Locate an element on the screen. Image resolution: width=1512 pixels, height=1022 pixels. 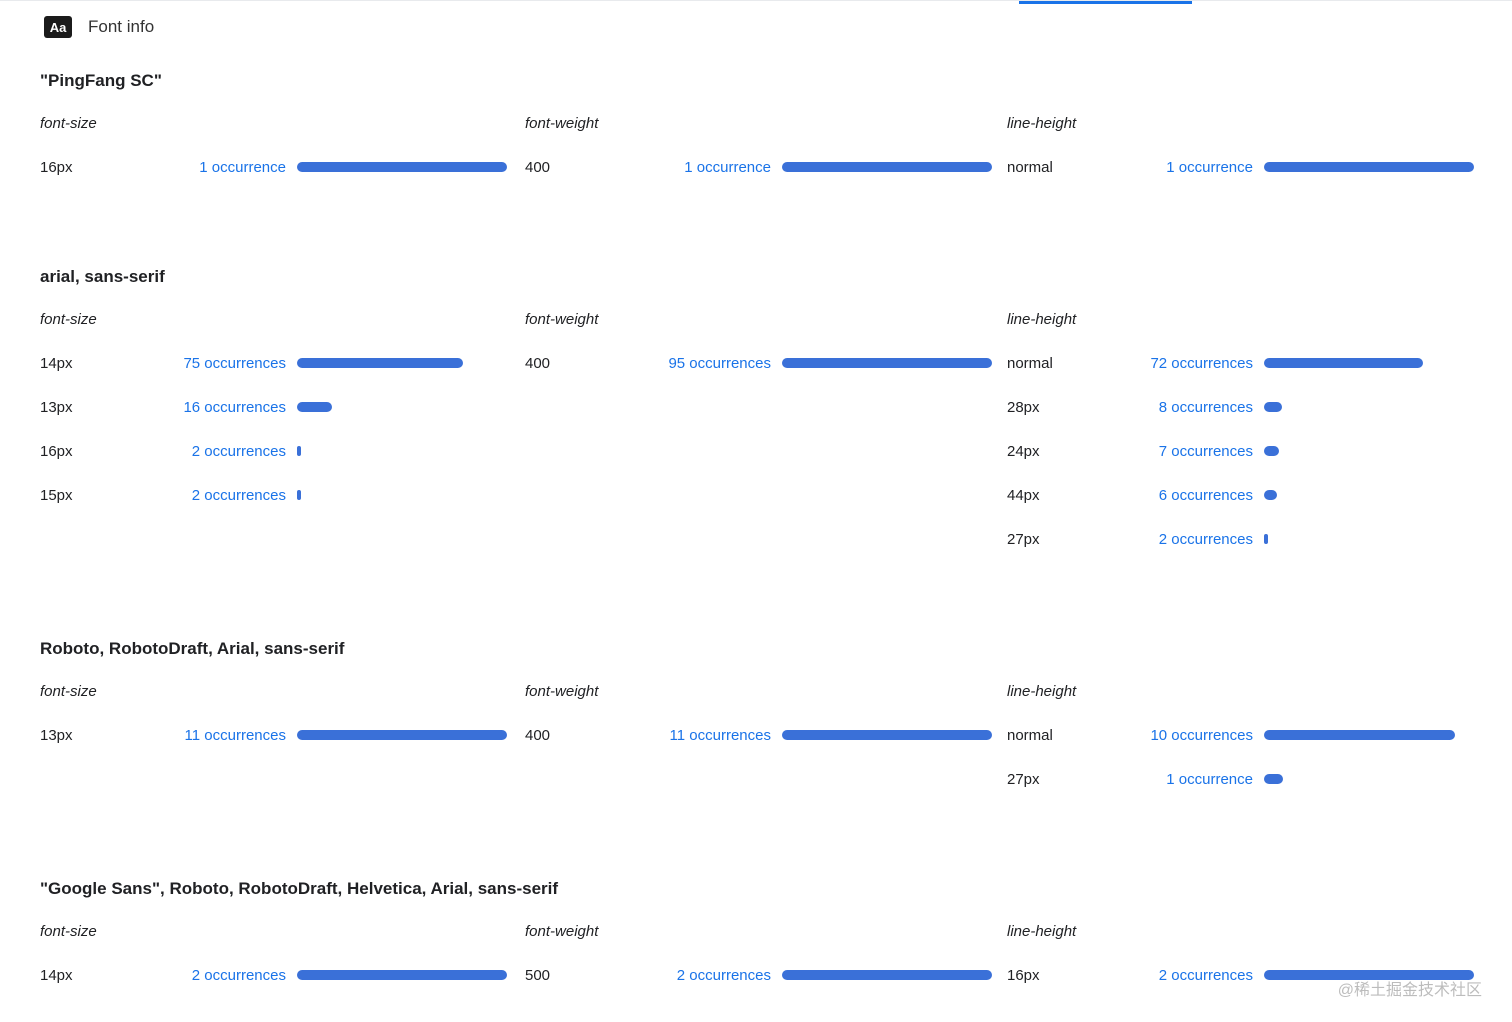
metric-row: 16px 1 occurrence is located at coordinates (282, 167).